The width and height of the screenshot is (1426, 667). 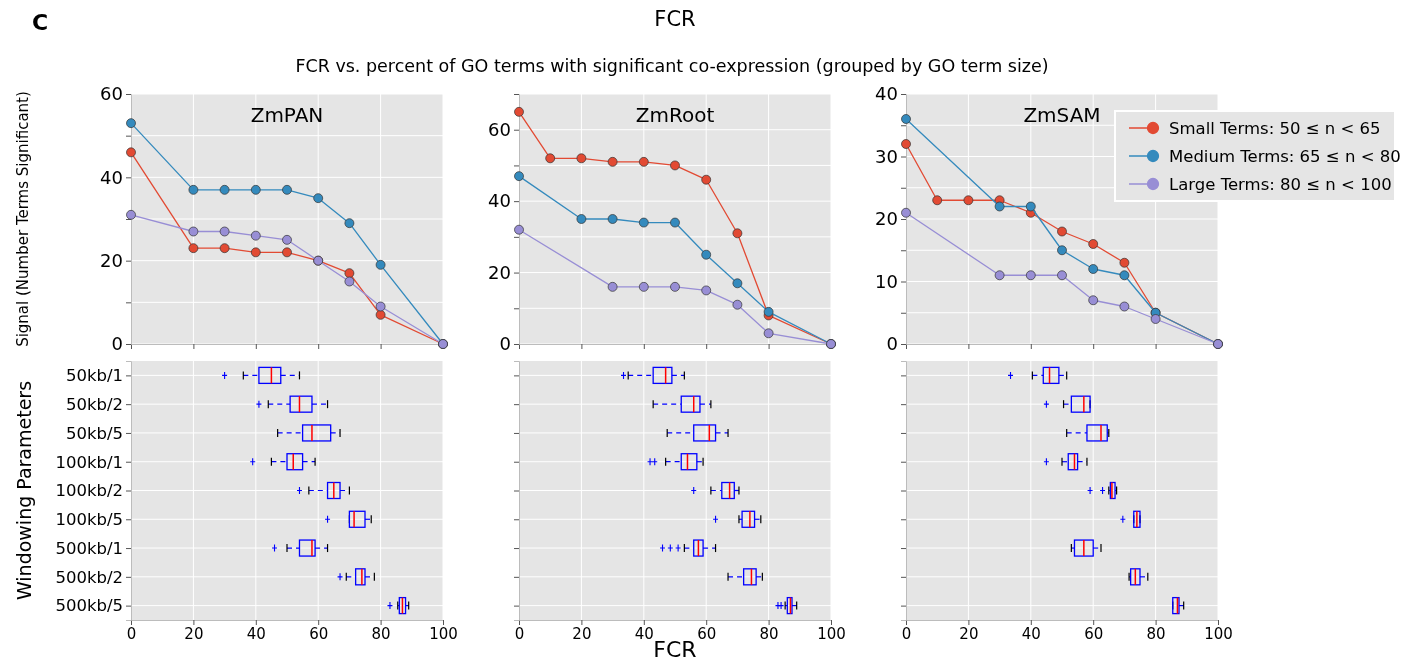 I want to click on y-tick-label: 500kb/5, so click(x=89, y=606).